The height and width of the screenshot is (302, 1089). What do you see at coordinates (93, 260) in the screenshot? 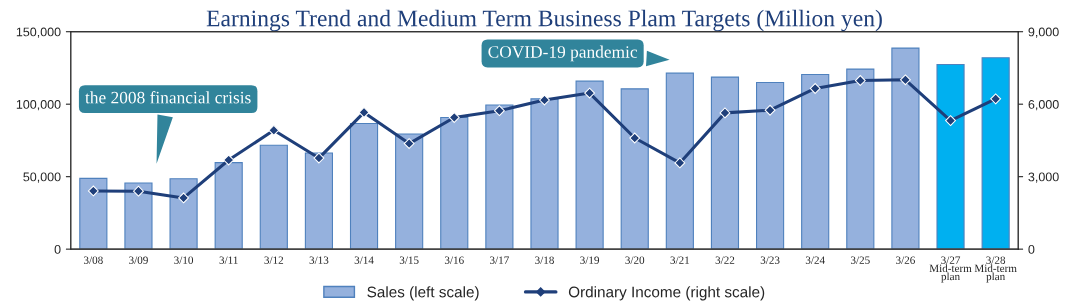
I see `x-tick-label: 3/08` at bounding box center [93, 260].